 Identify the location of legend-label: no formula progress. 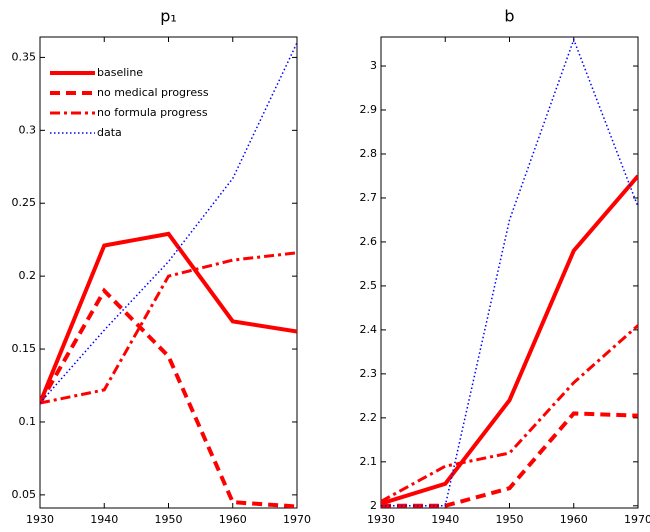
(152, 112).